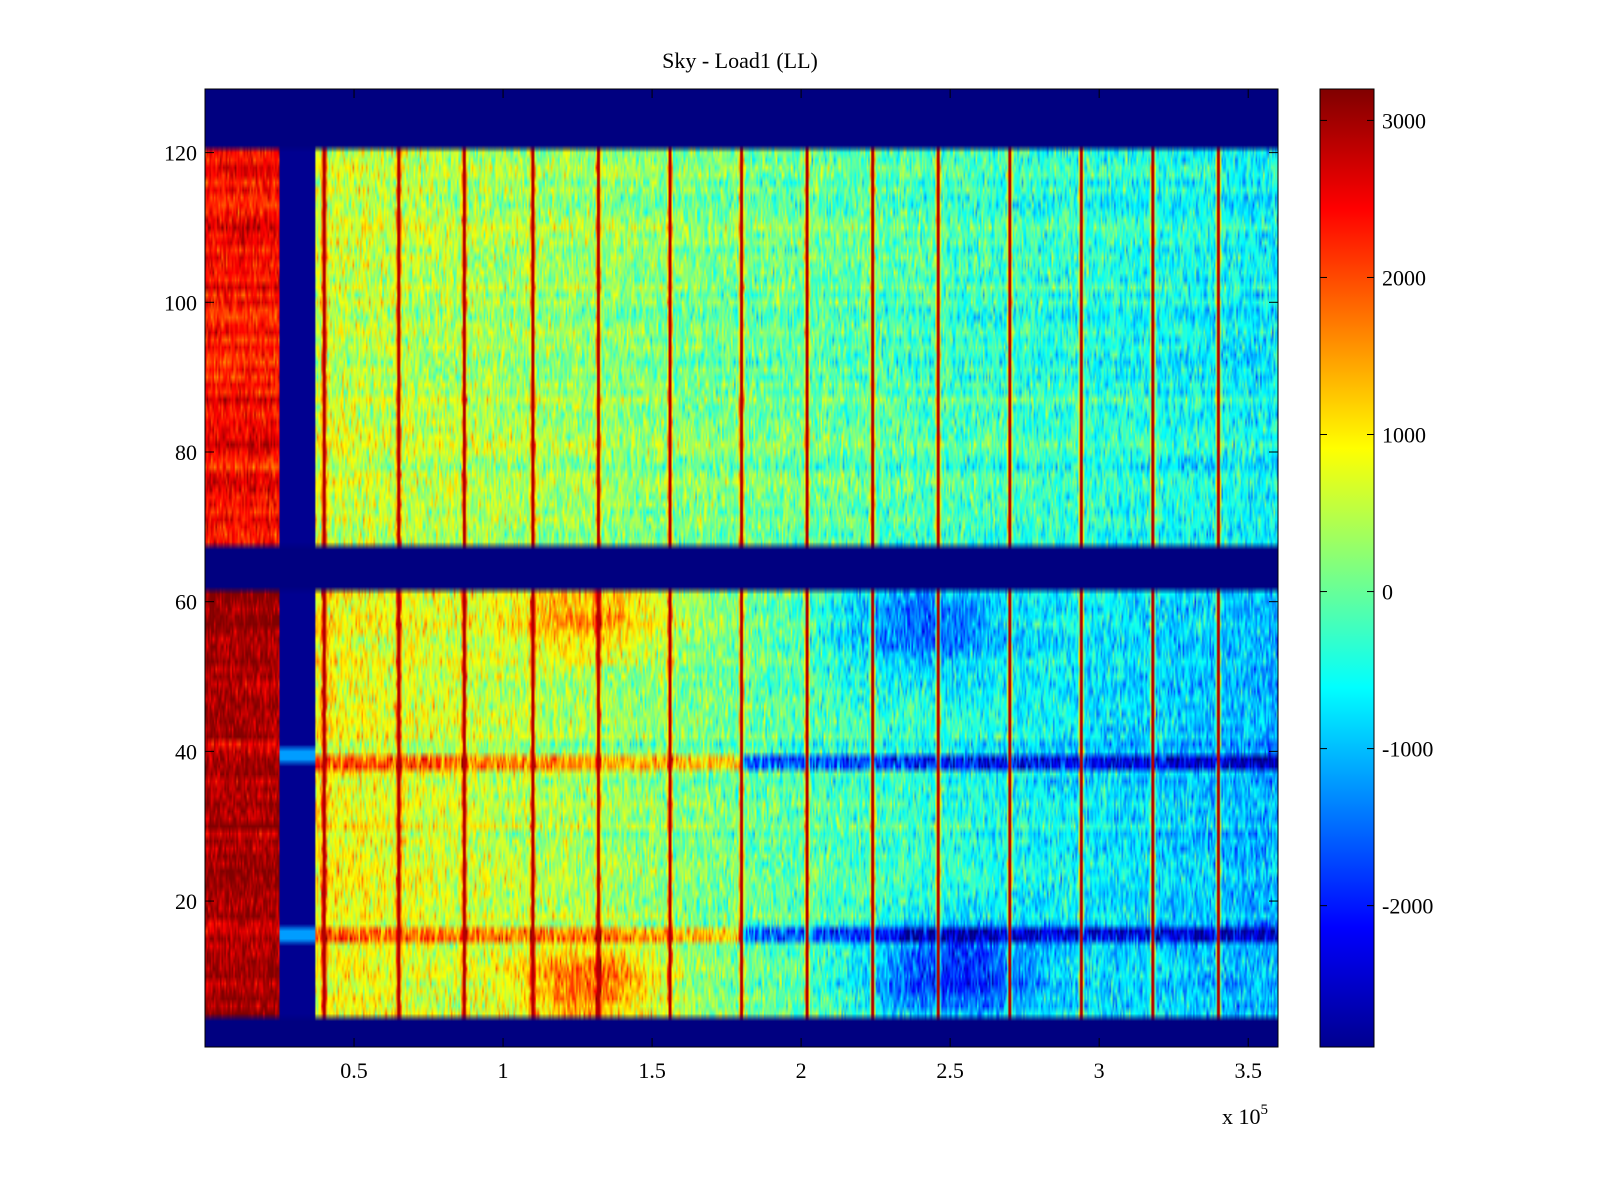 This screenshot has height=1200, width=1600. What do you see at coordinates (1404, 277) in the screenshot?
I see `colorbar-tick-label: 2000` at bounding box center [1404, 277].